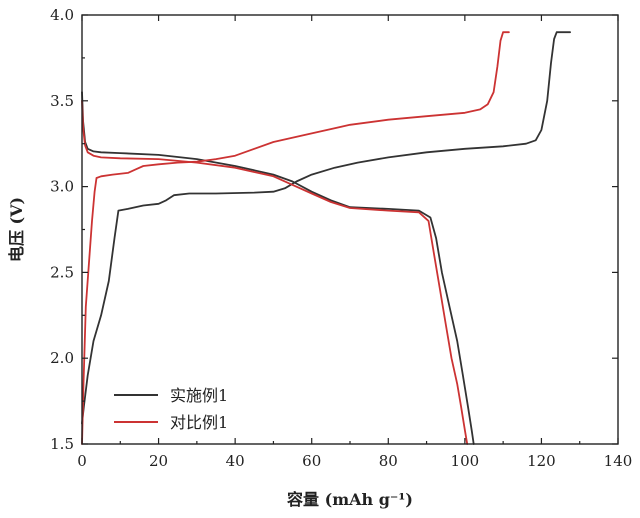 Image resolution: width=640 pixels, height=518 pixels. What do you see at coordinates (62, 358) in the screenshot?
I see `y-tick-label: 2.0` at bounding box center [62, 358].